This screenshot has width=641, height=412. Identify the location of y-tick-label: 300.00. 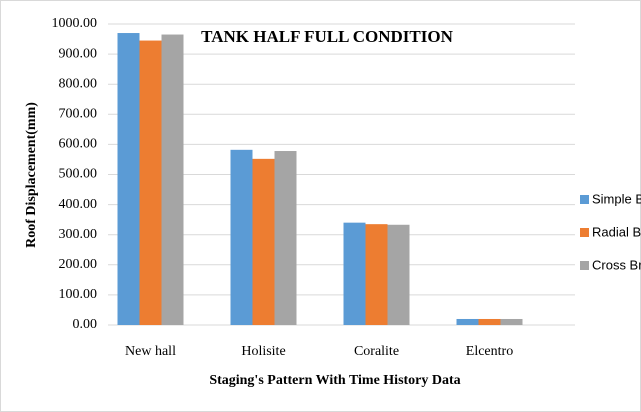
(78, 234).